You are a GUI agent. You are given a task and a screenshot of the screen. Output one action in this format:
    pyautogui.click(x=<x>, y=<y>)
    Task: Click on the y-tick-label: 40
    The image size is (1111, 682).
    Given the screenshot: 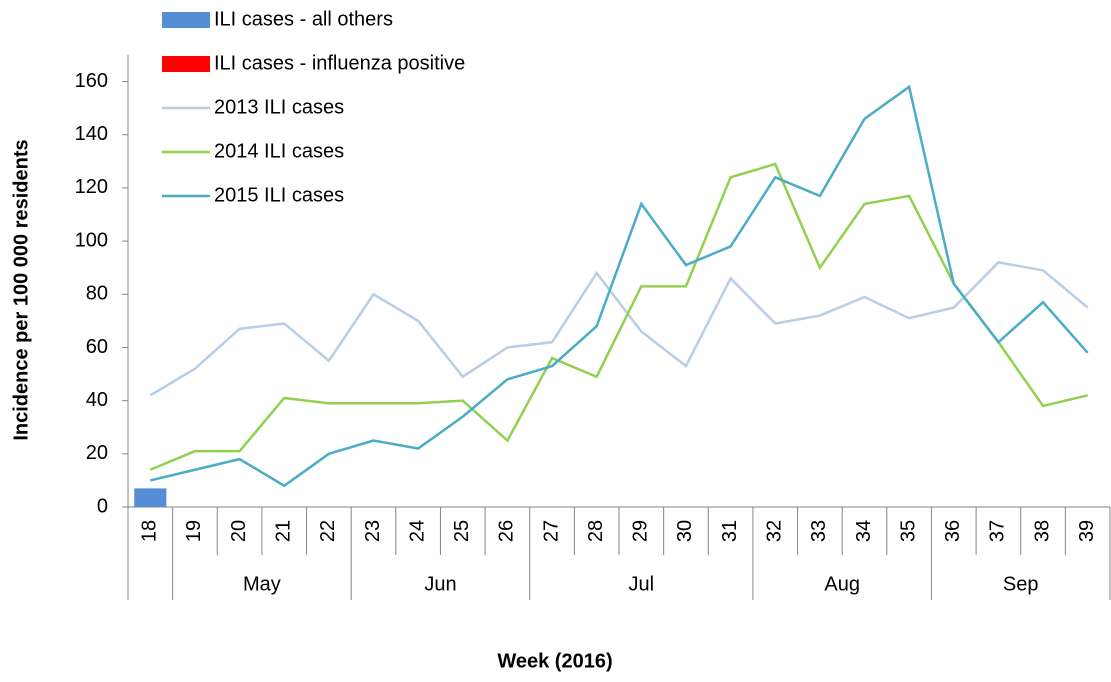 What is the action you would take?
    pyautogui.click(x=97, y=400)
    